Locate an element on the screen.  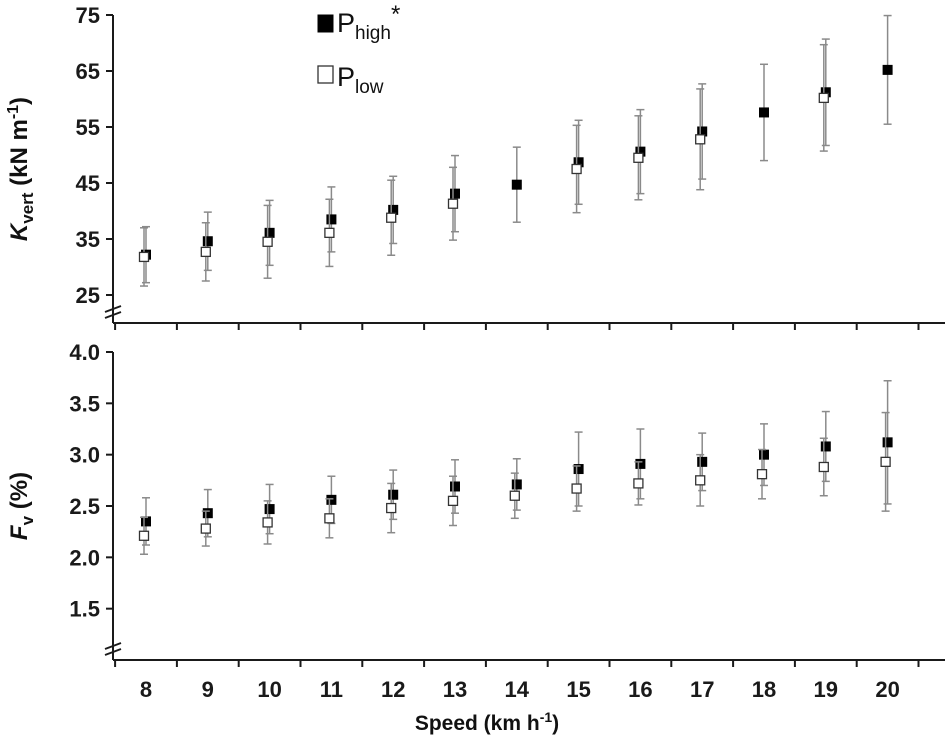
x-tick-label: 15 is located at coordinates (578, 689).